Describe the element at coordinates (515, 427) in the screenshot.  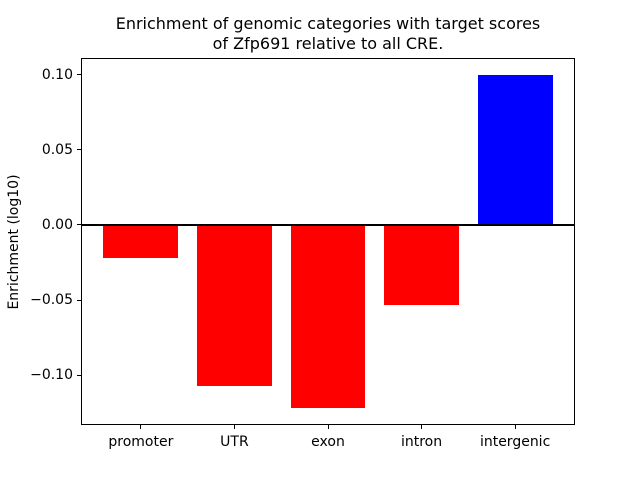
I see `x-tick-intergenic` at that location.